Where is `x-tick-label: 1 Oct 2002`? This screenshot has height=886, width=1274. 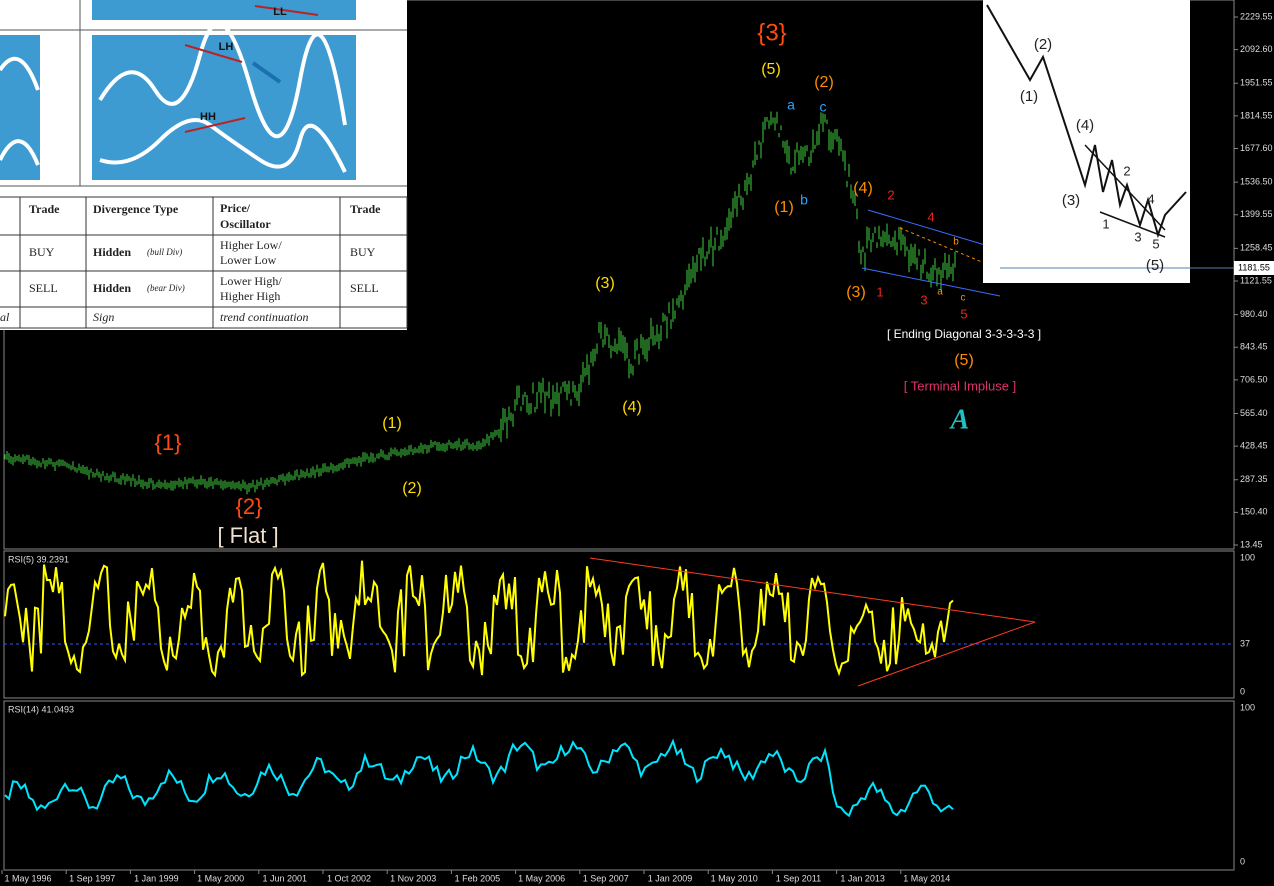
x-tick-label: 1 Oct 2002 is located at coordinates (349, 878).